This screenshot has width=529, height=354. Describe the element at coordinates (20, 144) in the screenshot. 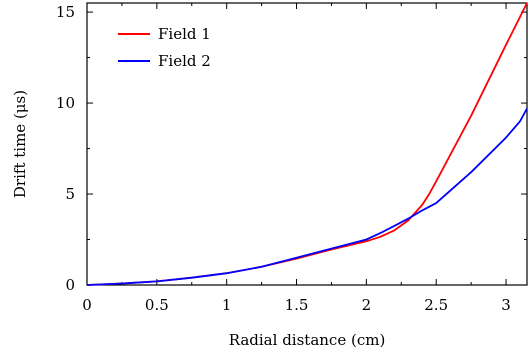

I see `y-axis-title: Drift time (μs)` at that location.